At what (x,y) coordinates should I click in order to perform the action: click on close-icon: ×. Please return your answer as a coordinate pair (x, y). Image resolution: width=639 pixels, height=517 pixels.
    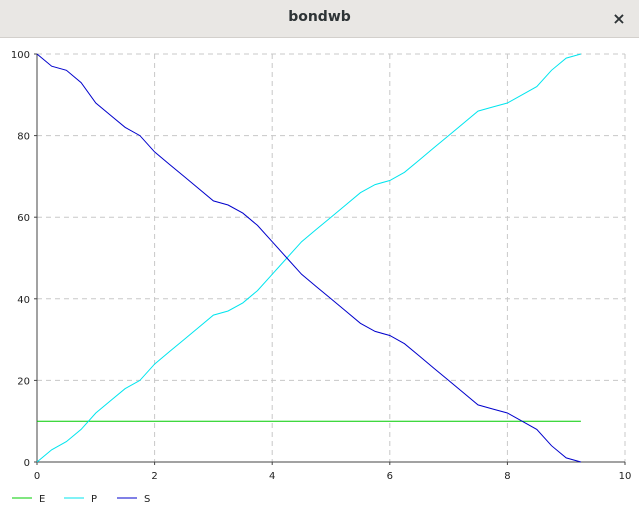
    Looking at the image, I should click on (619, 18).